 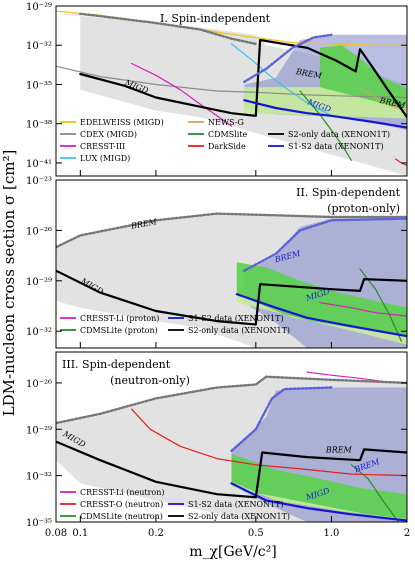 What do you see at coordinates (227, 533) in the screenshot?
I see `x-tick-labels: 0.08 0.1 0.2 0.5 1.0 2` at bounding box center [227, 533].